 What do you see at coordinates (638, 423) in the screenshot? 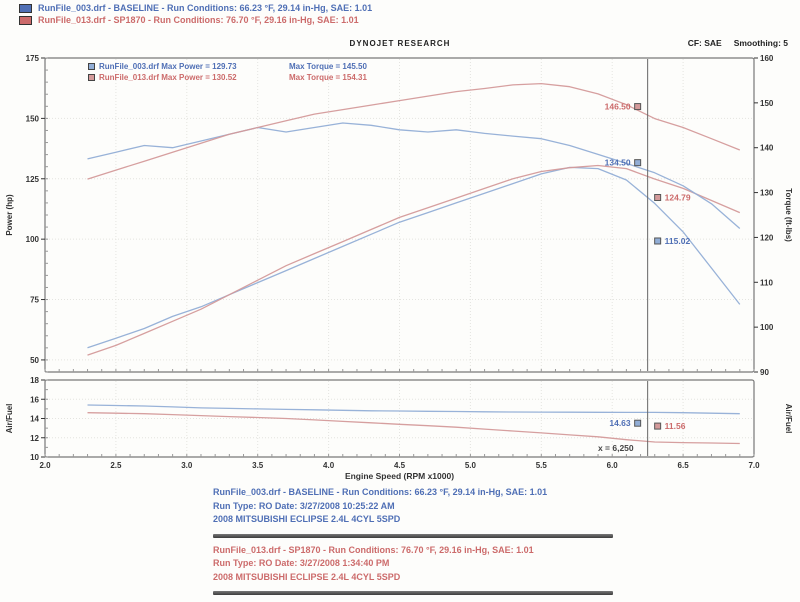
I see `cursor-marker-baseline-afr` at bounding box center [638, 423].